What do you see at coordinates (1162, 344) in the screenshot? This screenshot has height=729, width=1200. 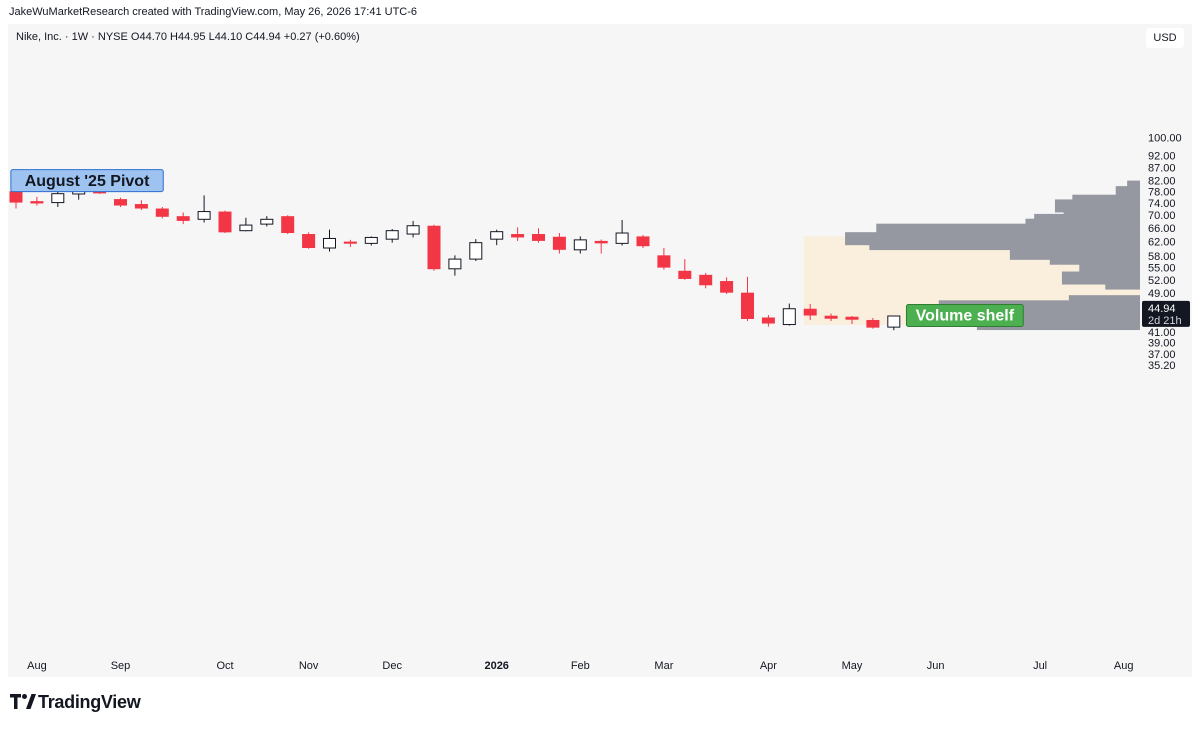 I see `y-tick-label: 39.00` at bounding box center [1162, 344].